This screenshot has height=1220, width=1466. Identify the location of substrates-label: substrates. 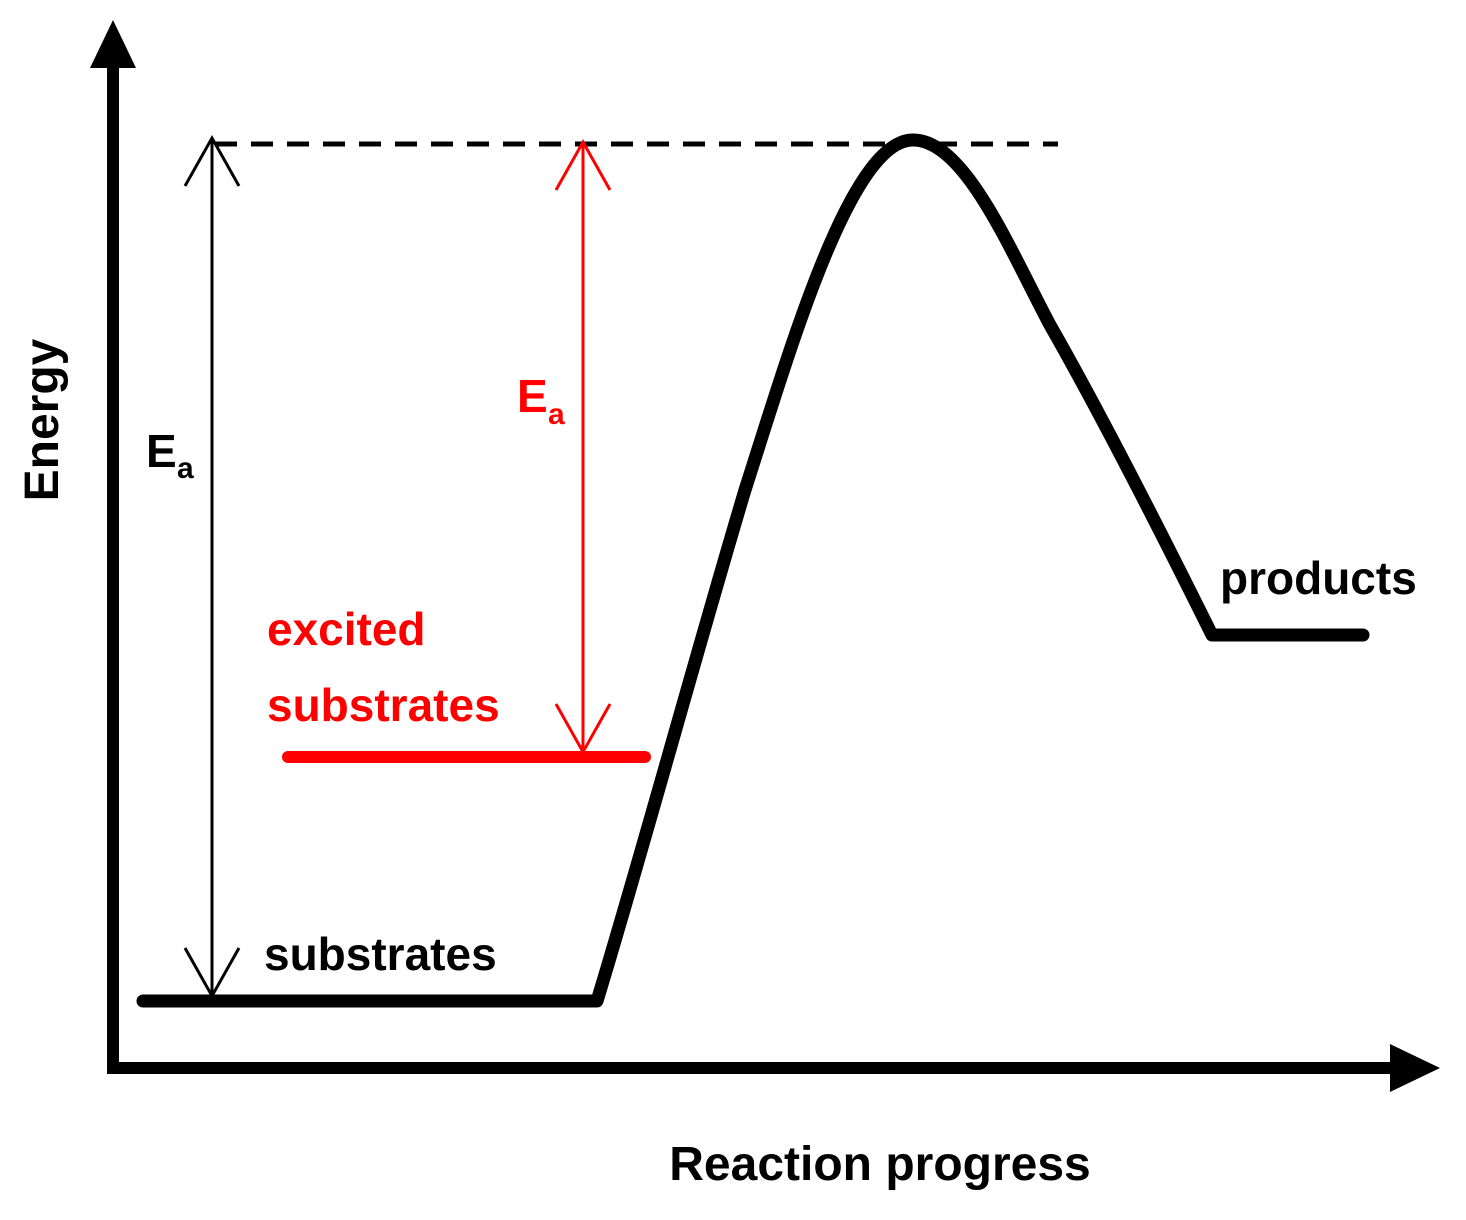
(380, 954).